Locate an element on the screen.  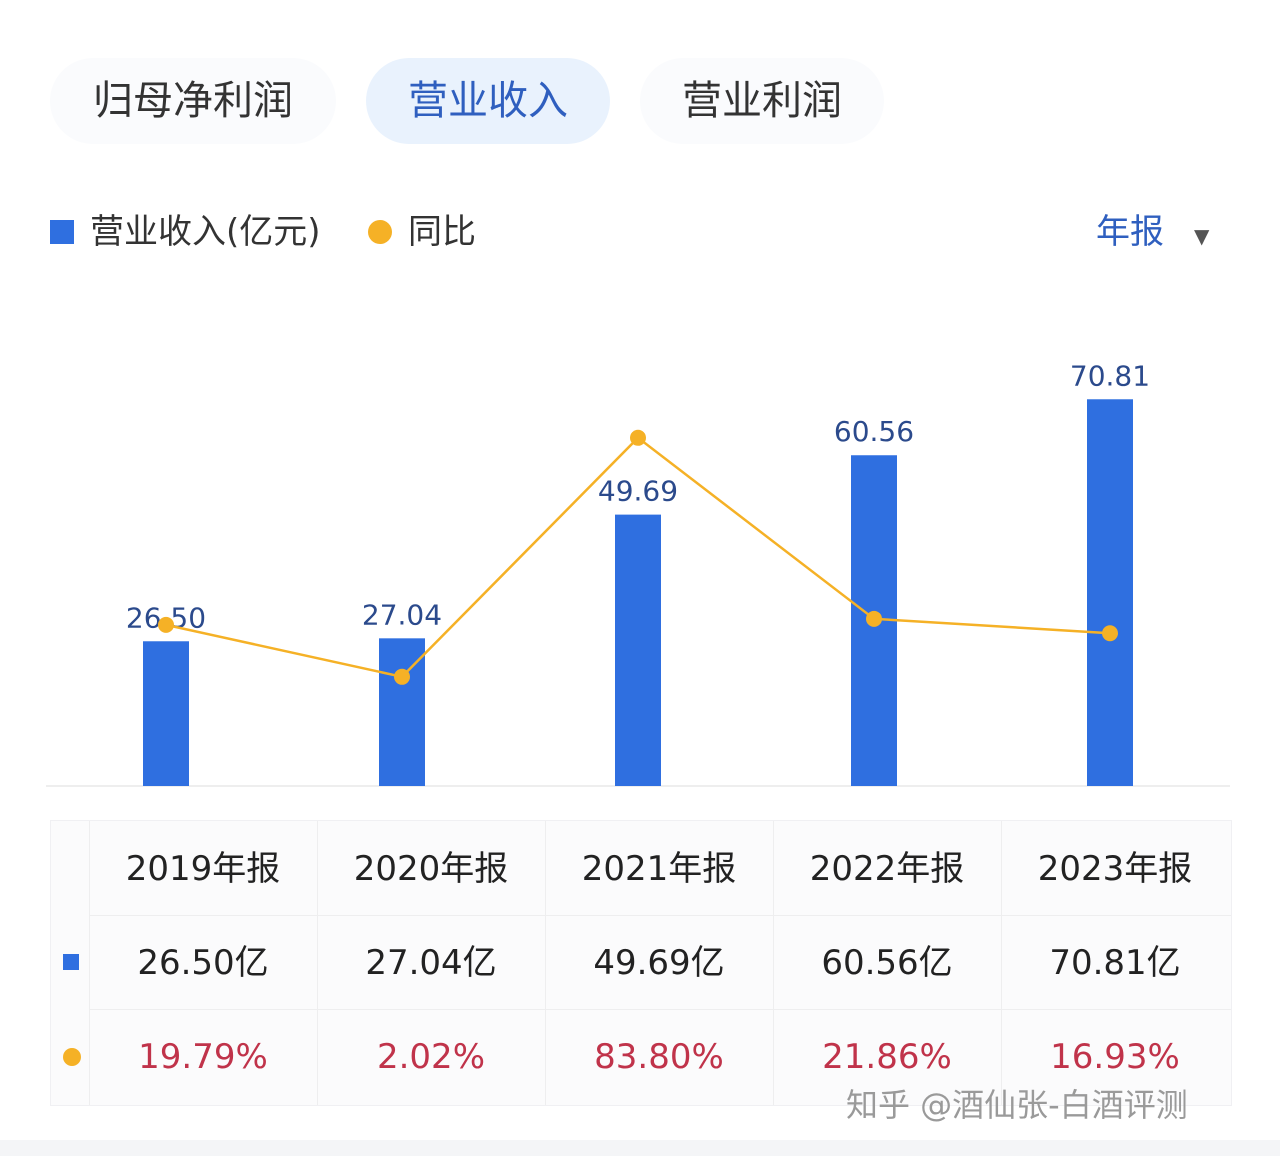
tab-net-profit: 归母净利润 is located at coordinates (193, 101).